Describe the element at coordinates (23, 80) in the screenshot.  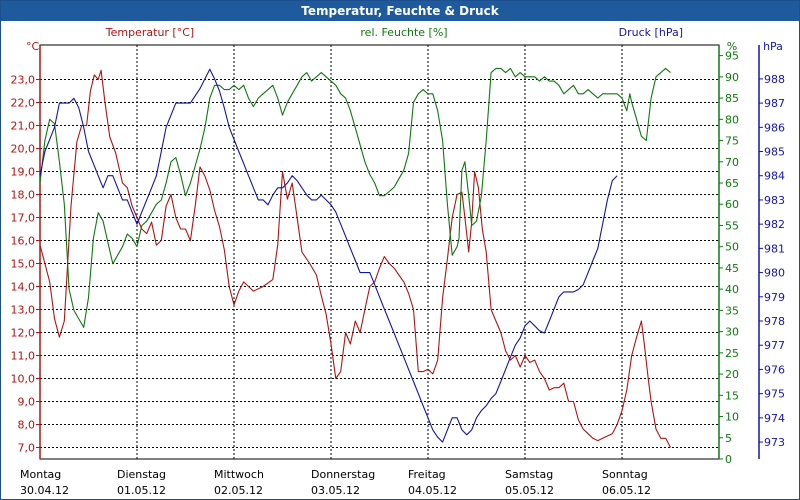
I see `temp-tick-label: 23,0` at that location.